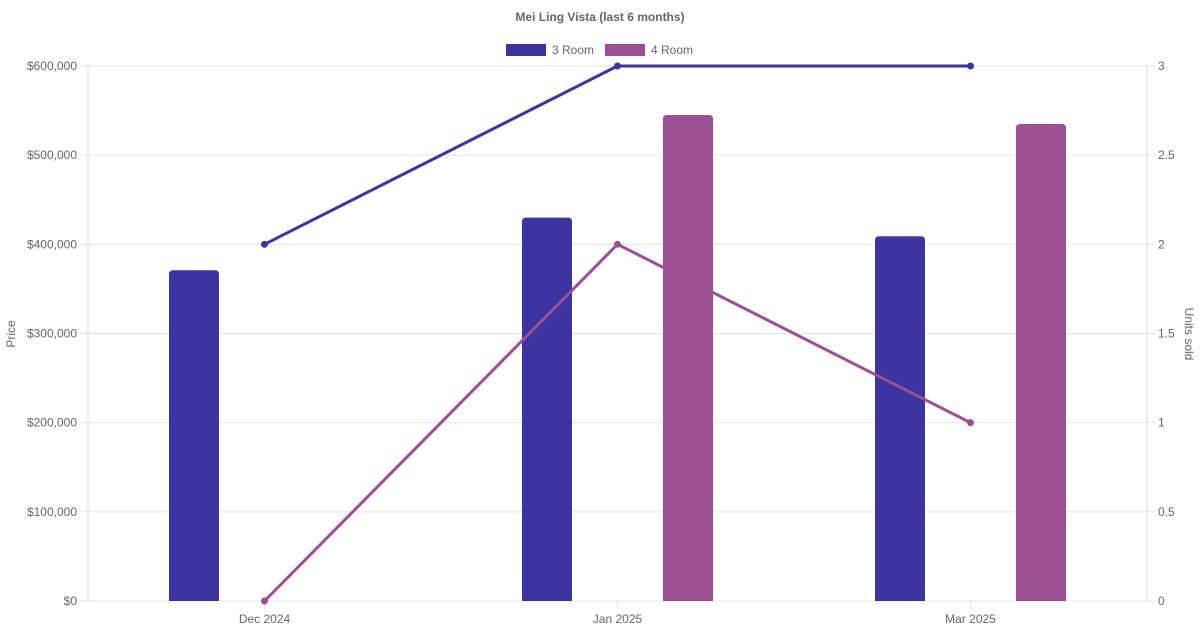 The image size is (1200, 630). Describe the element at coordinates (52, 334) in the screenshot. I see `left-tick-label: $300,000` at that location.